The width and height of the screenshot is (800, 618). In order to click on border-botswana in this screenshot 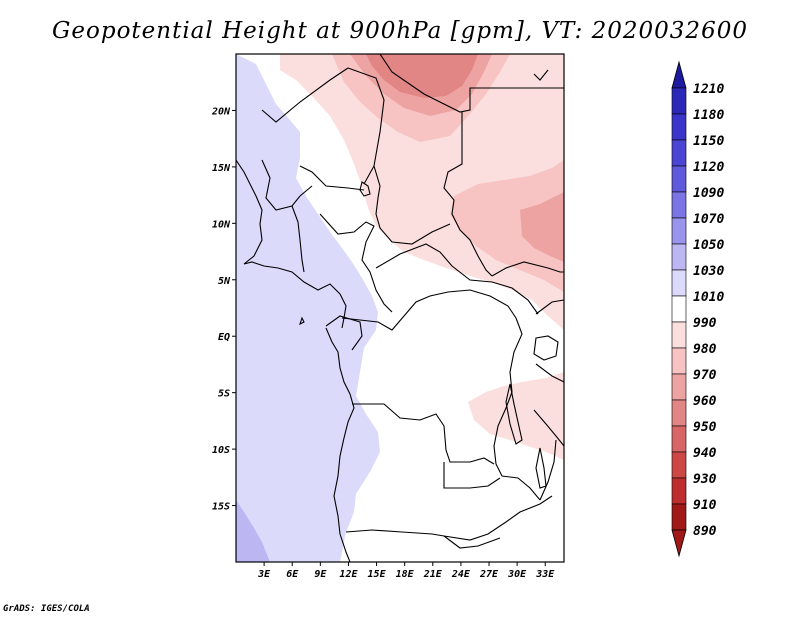, I will do `click(472, 542)`.